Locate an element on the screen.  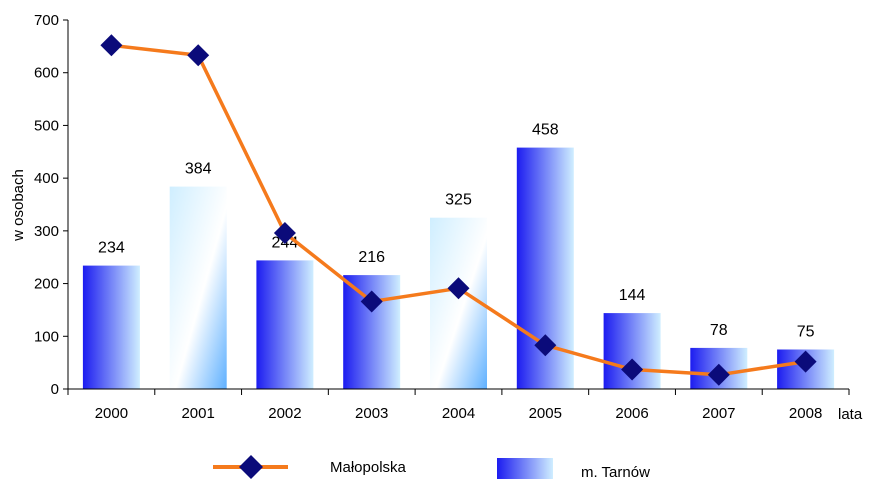
x-tick-label-2000: 2000 is located at coordinates (111, 413).